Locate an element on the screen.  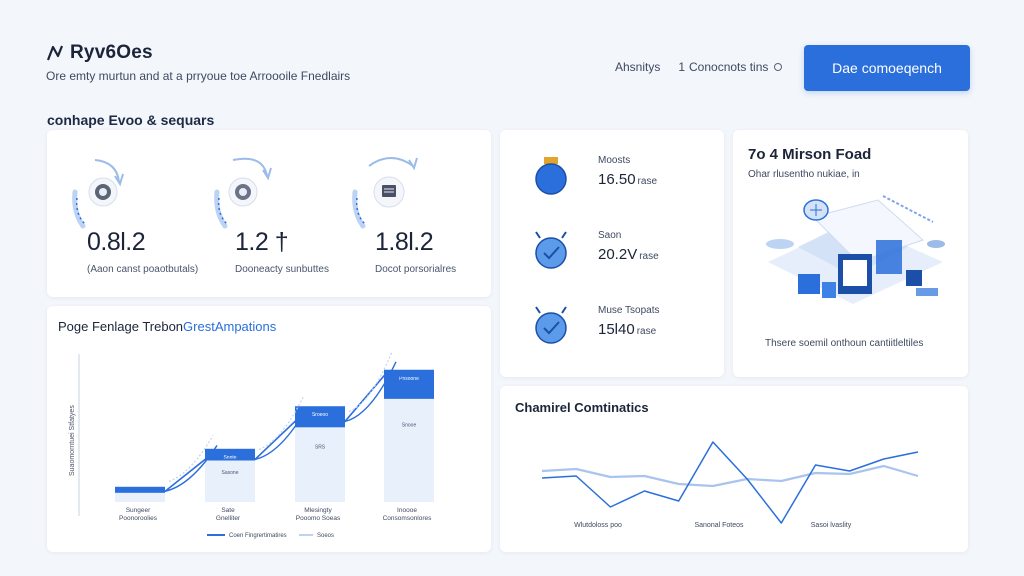
stat-item: 1.2 † Dooneacty sunbuttes is located at coordinates (265, 213).